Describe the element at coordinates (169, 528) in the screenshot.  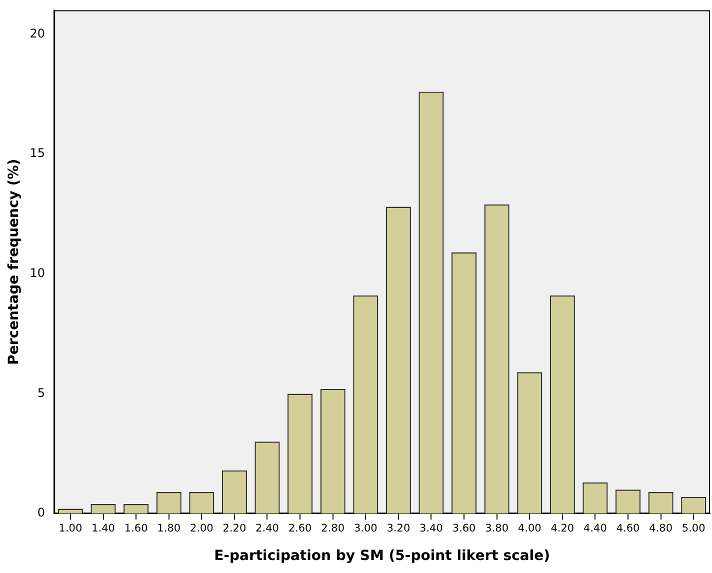
I see `x-tick-label: 1.80` at that location.